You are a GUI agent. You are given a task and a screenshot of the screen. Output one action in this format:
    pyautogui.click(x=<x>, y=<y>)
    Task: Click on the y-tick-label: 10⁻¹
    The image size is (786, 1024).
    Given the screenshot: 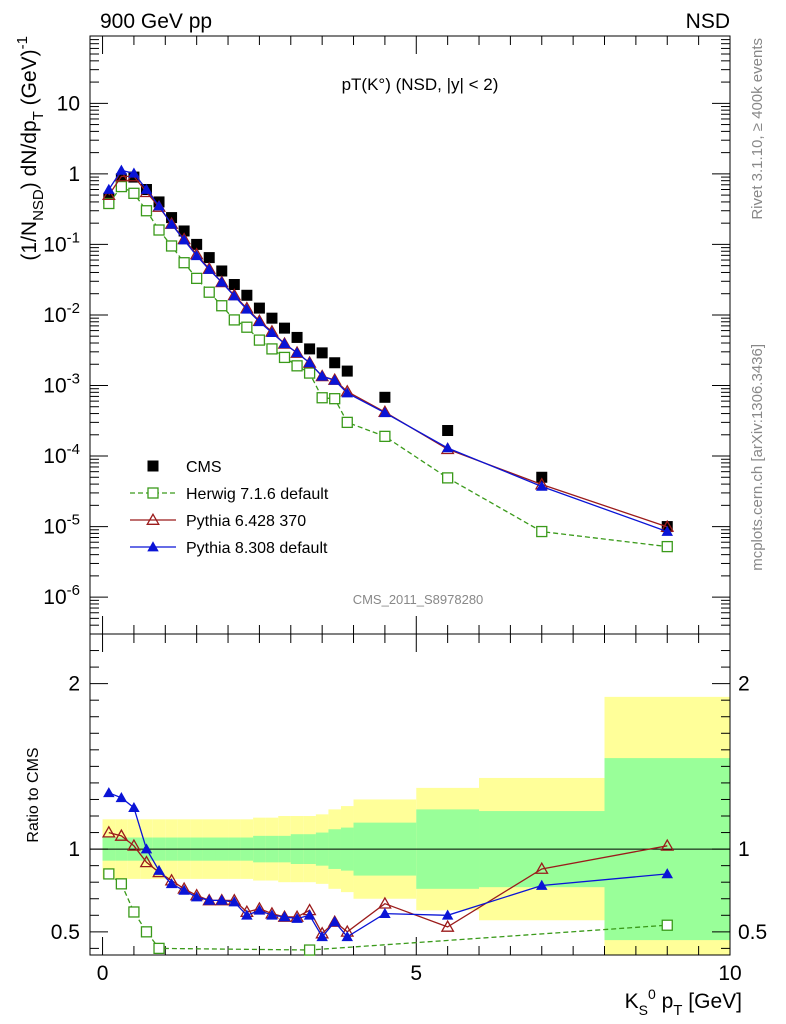 What is the action you would take?
    pyautogui.click(x=61, y=242)
    